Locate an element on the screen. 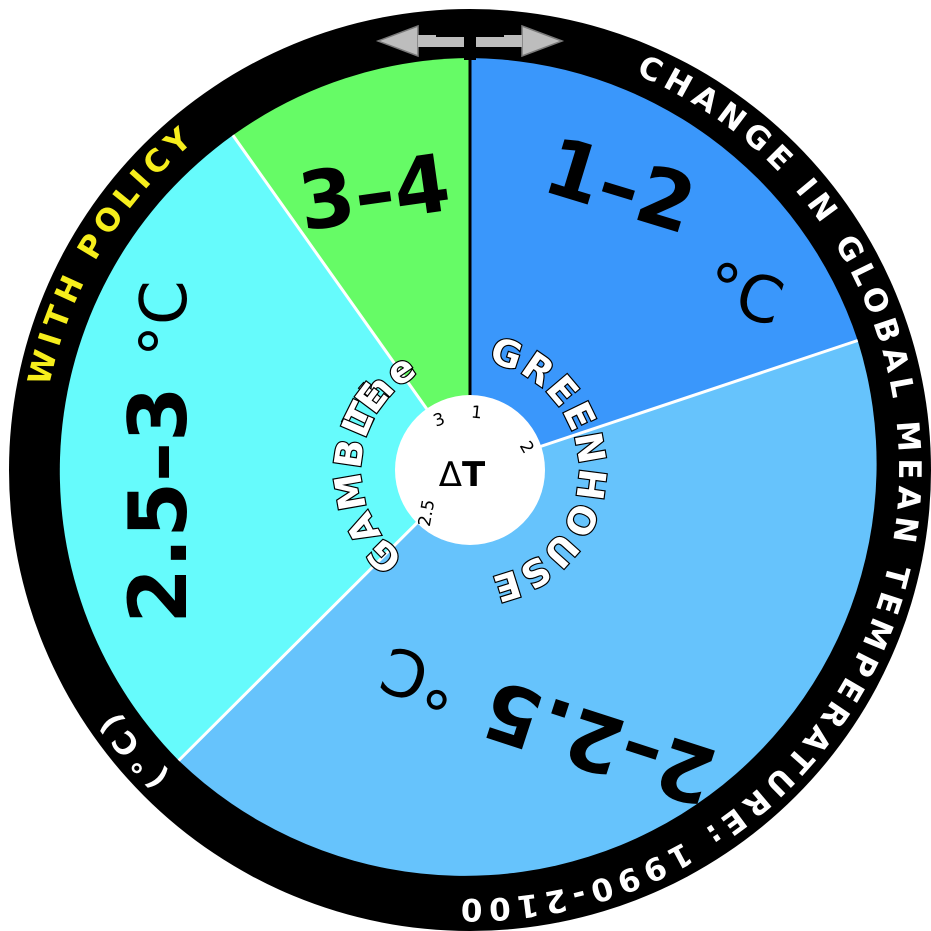 This screenshot has height=931, width=931. hub-label-2.5: 2.5 is located at coordinates (427, 513).